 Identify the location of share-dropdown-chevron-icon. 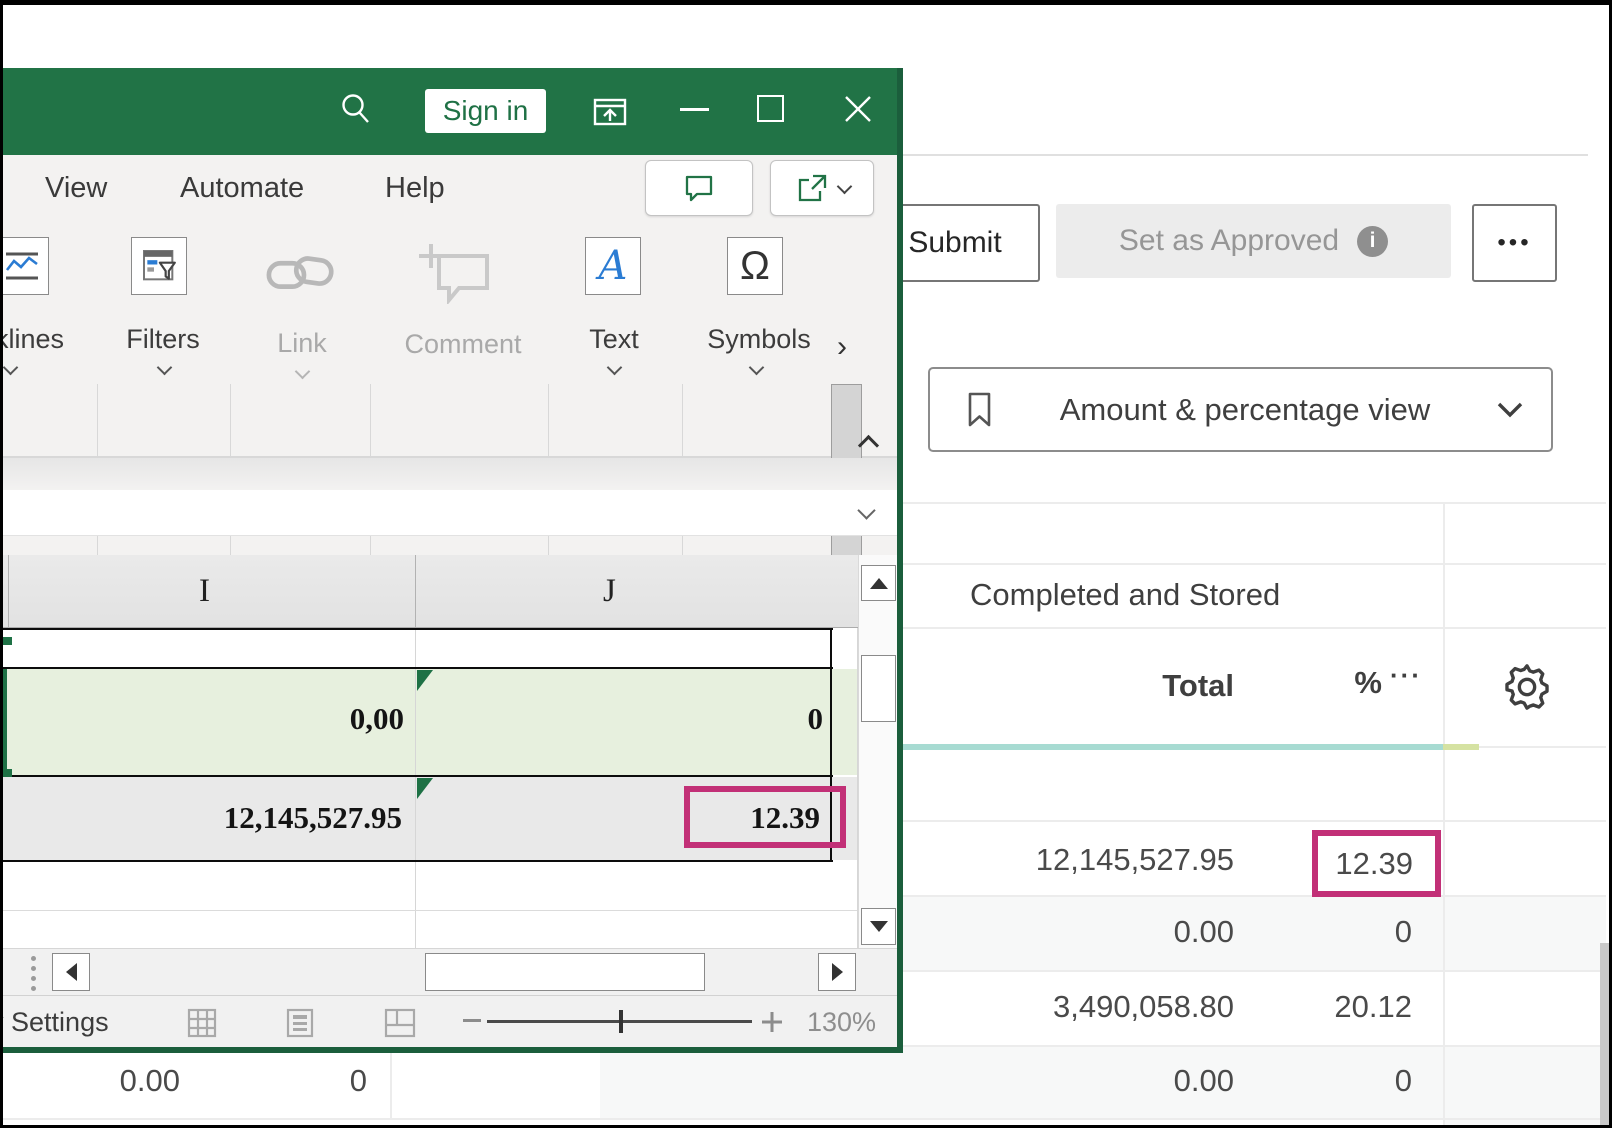
(844, 186).